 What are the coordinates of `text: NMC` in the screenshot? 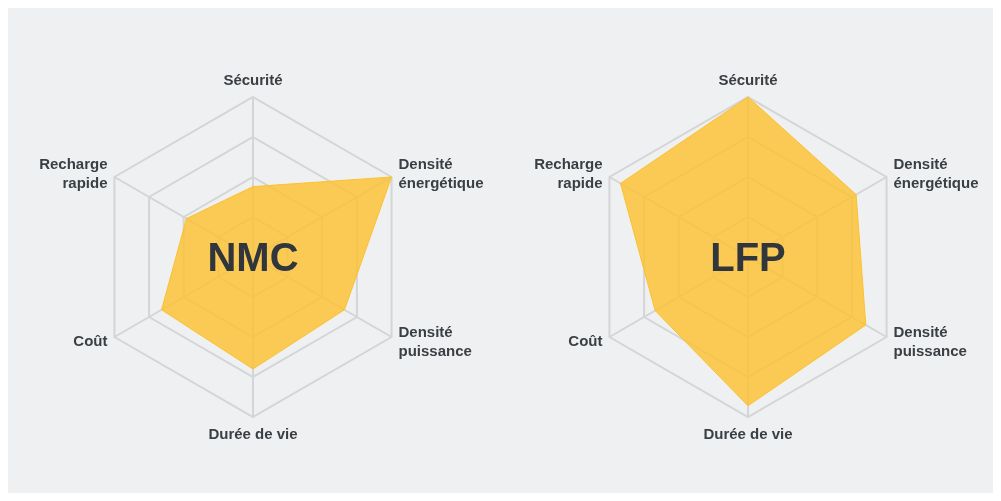 It's located at (253, 257).